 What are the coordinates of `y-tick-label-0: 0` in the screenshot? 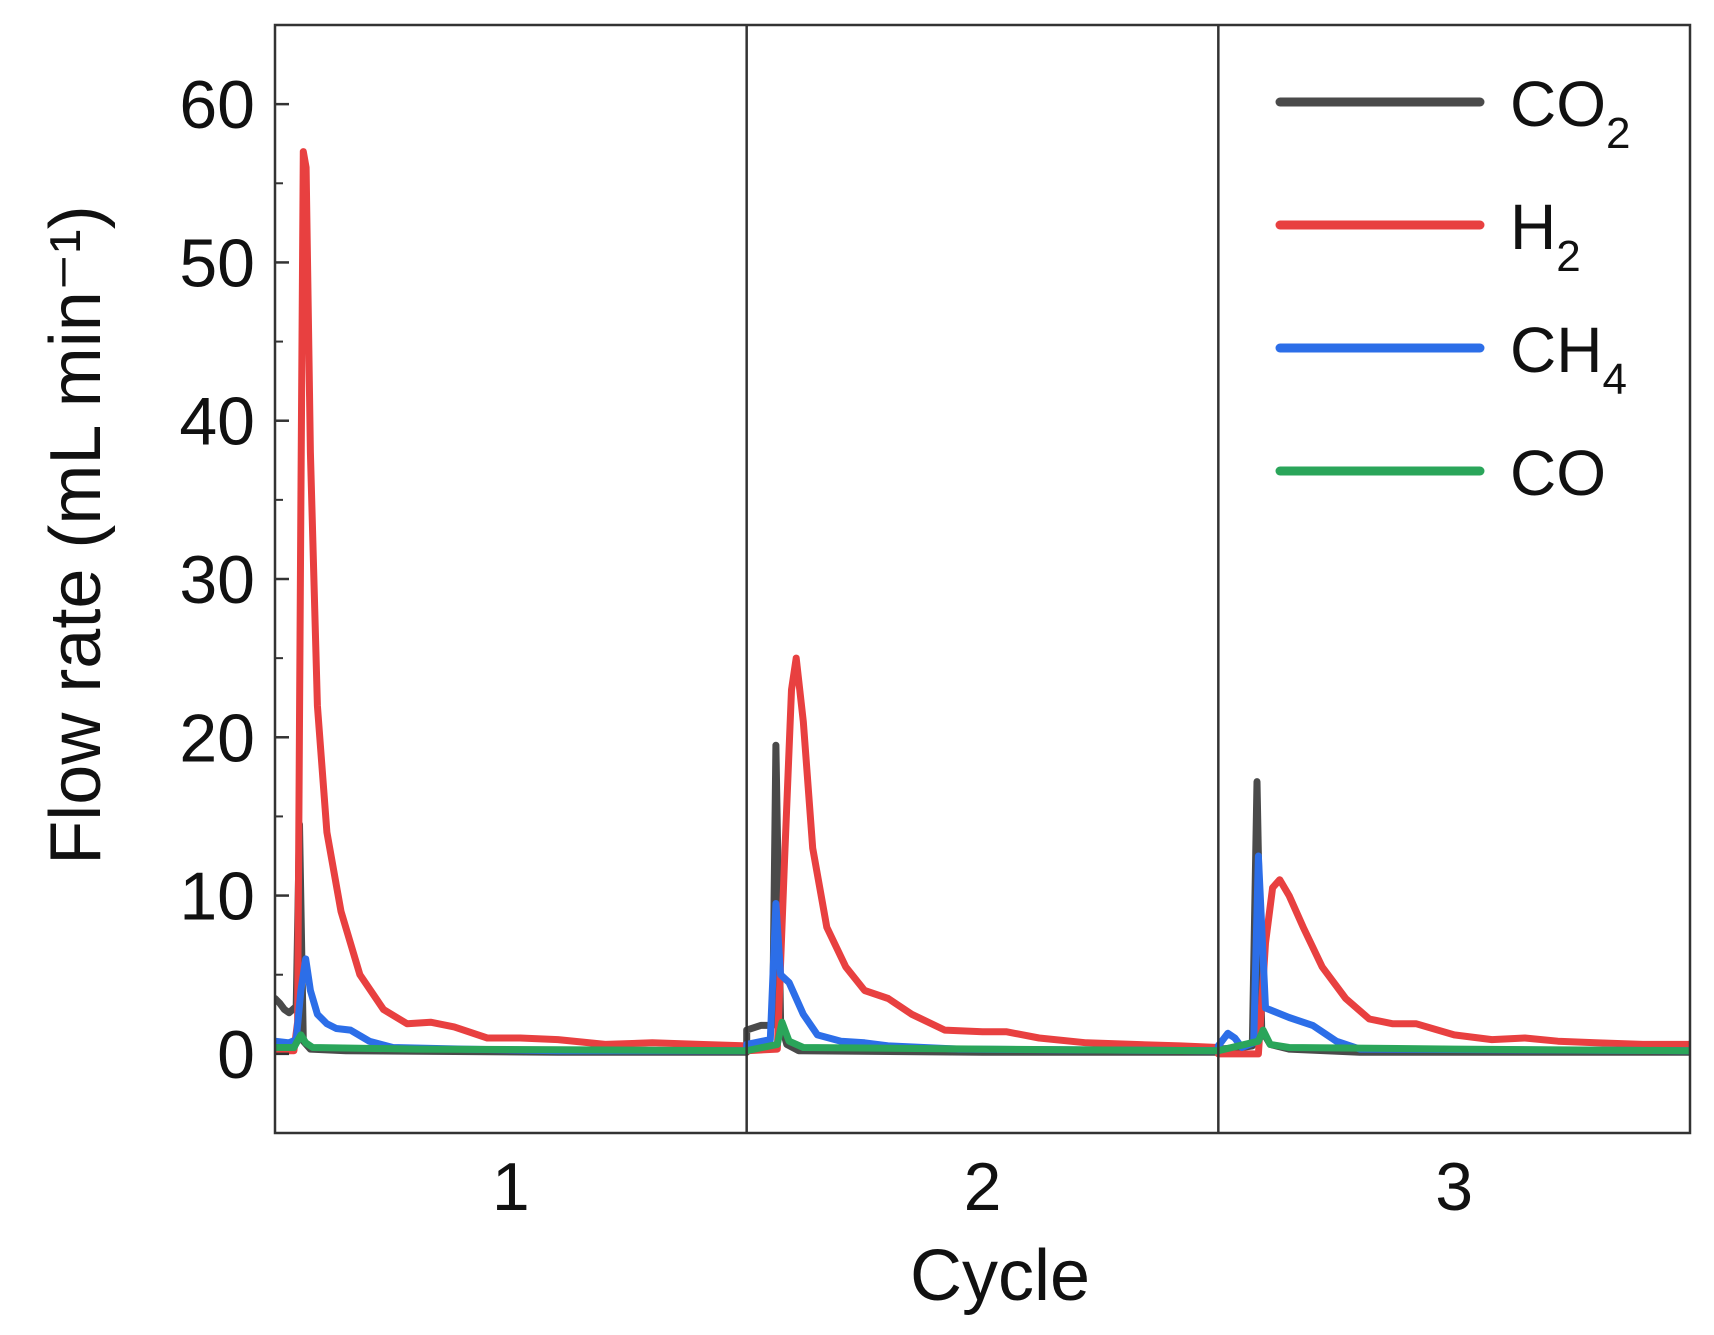 It's located at (236, 1055).